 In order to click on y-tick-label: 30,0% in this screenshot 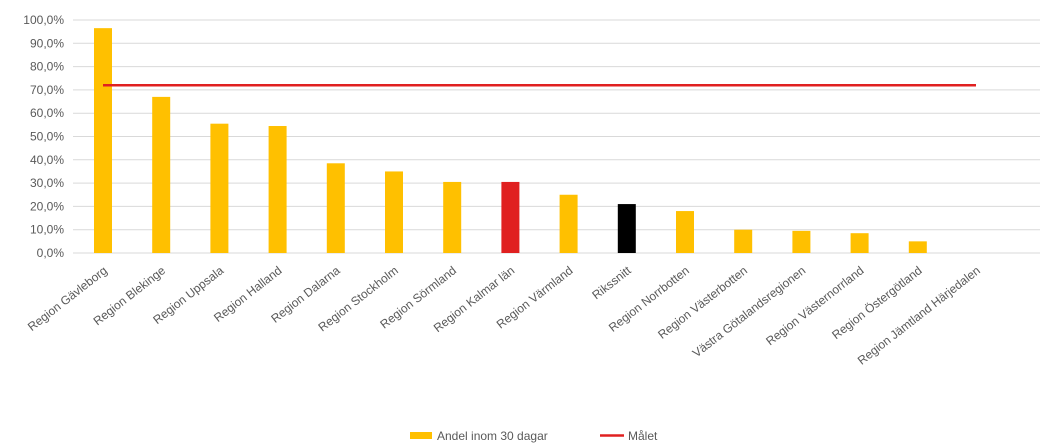, I will do `click(47, 183)`.